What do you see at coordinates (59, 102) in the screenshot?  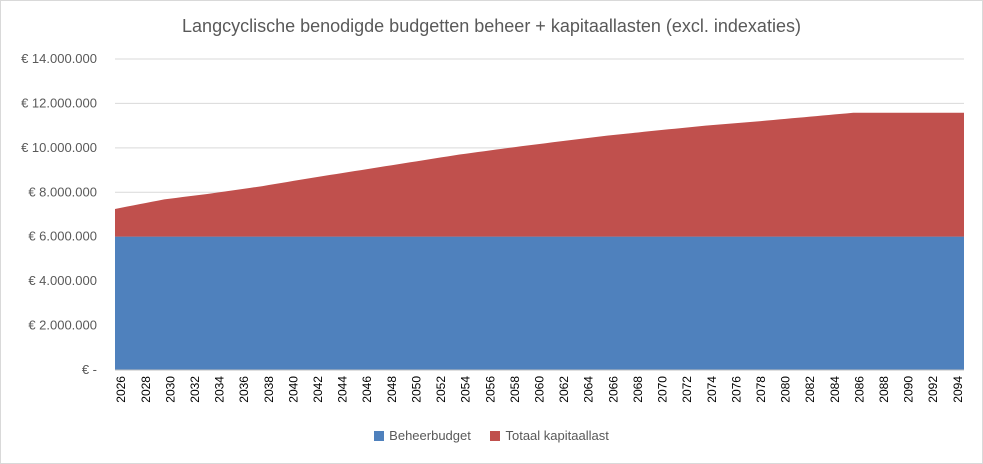 I see `y-tick-label: € 12.000.000` at bounding box center [59, 102].